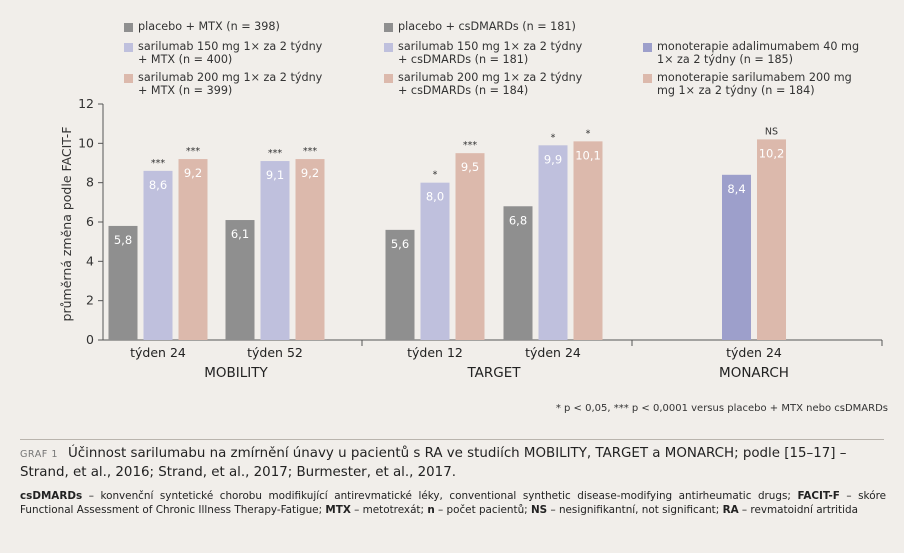 The image size is (904, 553). What do you see at coordinates (90, 300) in the screenshot?
I see `y-tick-label: 2` at bounding box center [90, 300].